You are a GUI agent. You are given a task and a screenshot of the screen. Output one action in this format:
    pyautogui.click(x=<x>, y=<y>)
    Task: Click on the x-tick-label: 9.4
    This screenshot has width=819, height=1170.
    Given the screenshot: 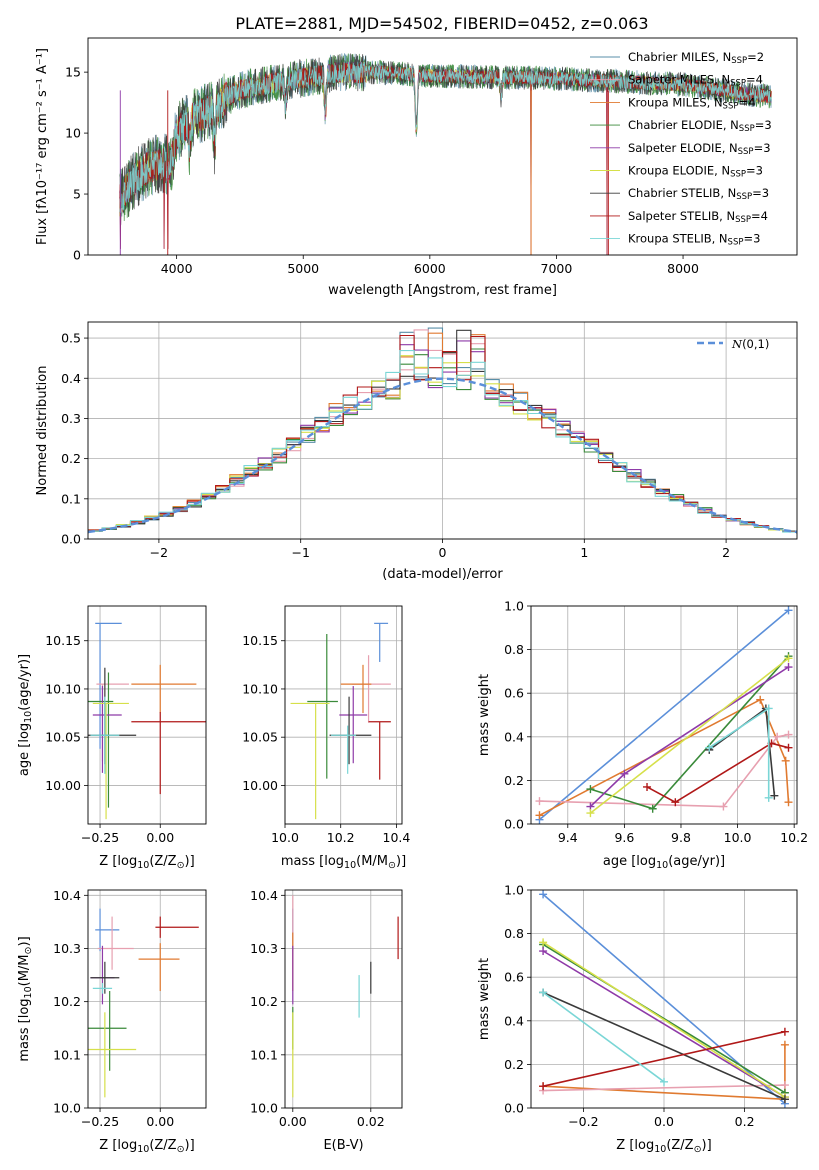 What is the action you would take?
    pyautogui.click(x=568, y=837)
    